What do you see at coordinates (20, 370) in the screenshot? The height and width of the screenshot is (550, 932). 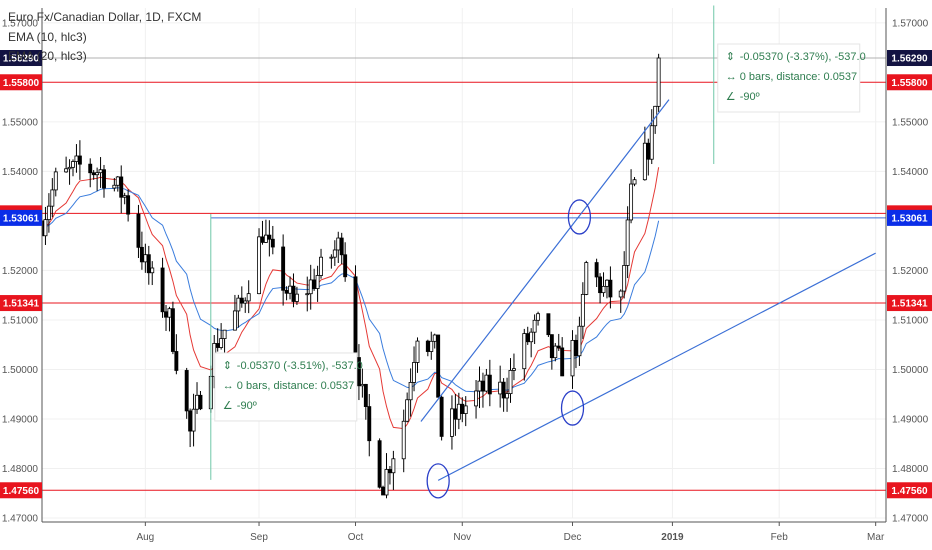 I see `left-y-tick-label: 1.50000` at bounding box center [20, 370].